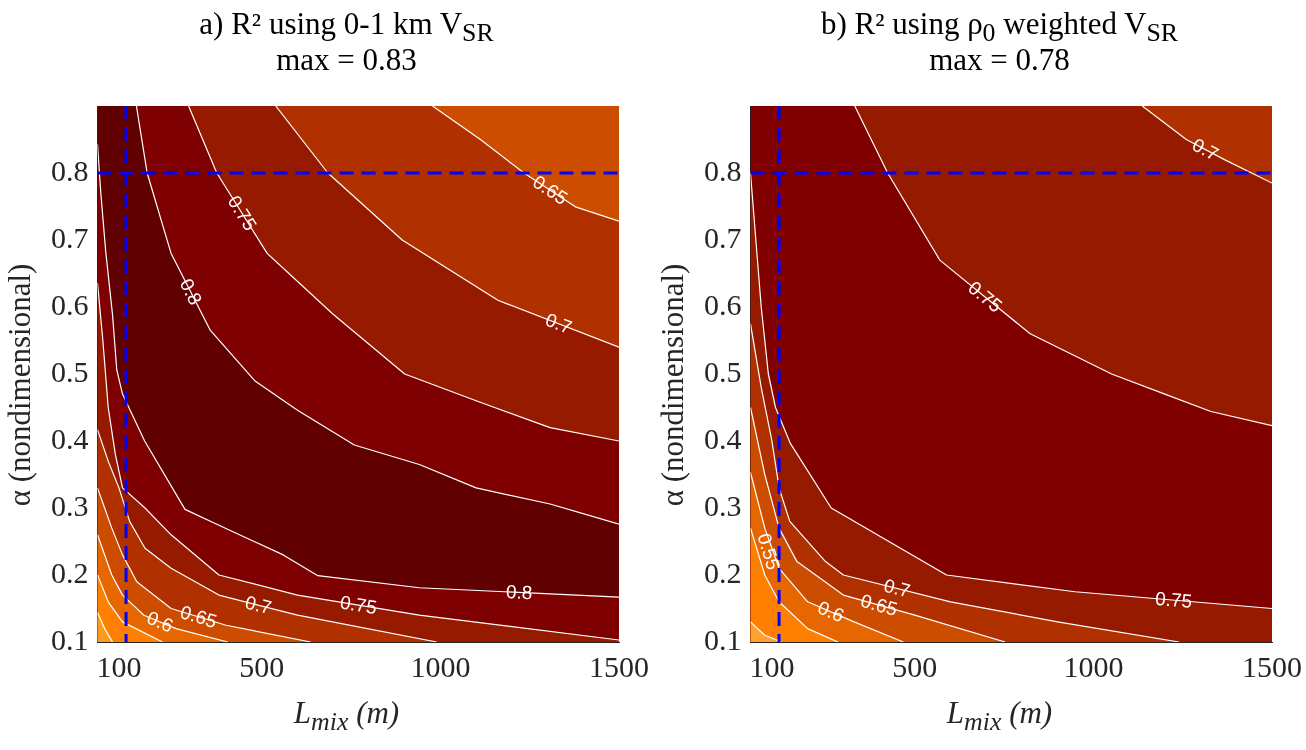  Describe the element at coordinates (550, 189) in the screenshot. I see `series-label: 0.65` at that location.